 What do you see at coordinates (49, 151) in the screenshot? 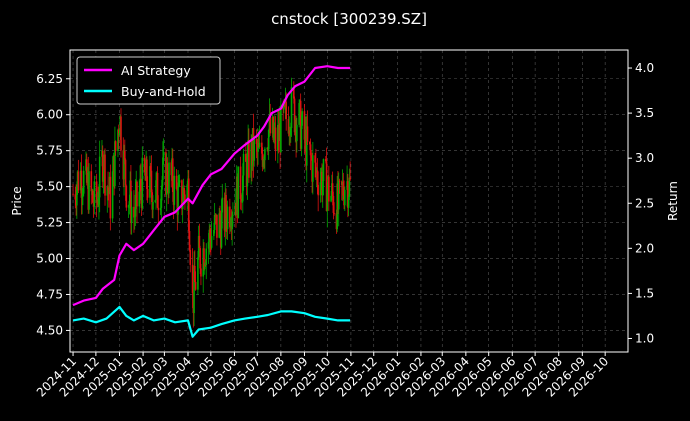
I see `y-tick-label: 5.75` at bounding box center [49, 151].